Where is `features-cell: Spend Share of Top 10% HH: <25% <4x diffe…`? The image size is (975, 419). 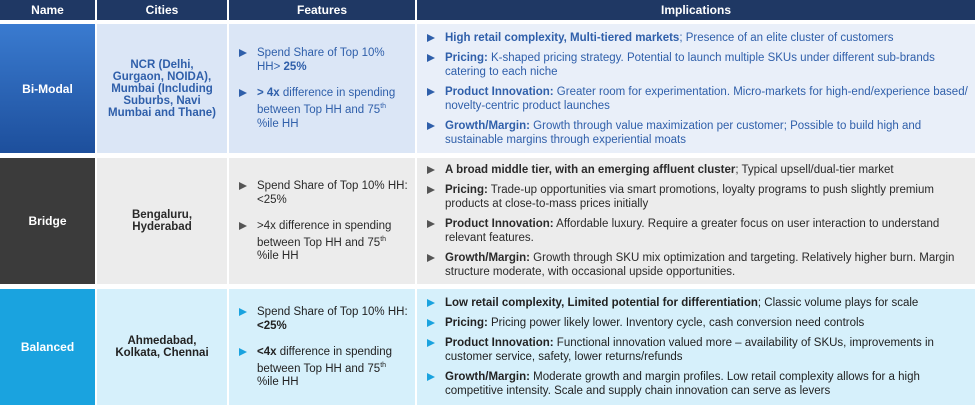
features-cell: Spend Share of Top 10% HH: <25% <4x diffe… is located at coordinates (322, 347).